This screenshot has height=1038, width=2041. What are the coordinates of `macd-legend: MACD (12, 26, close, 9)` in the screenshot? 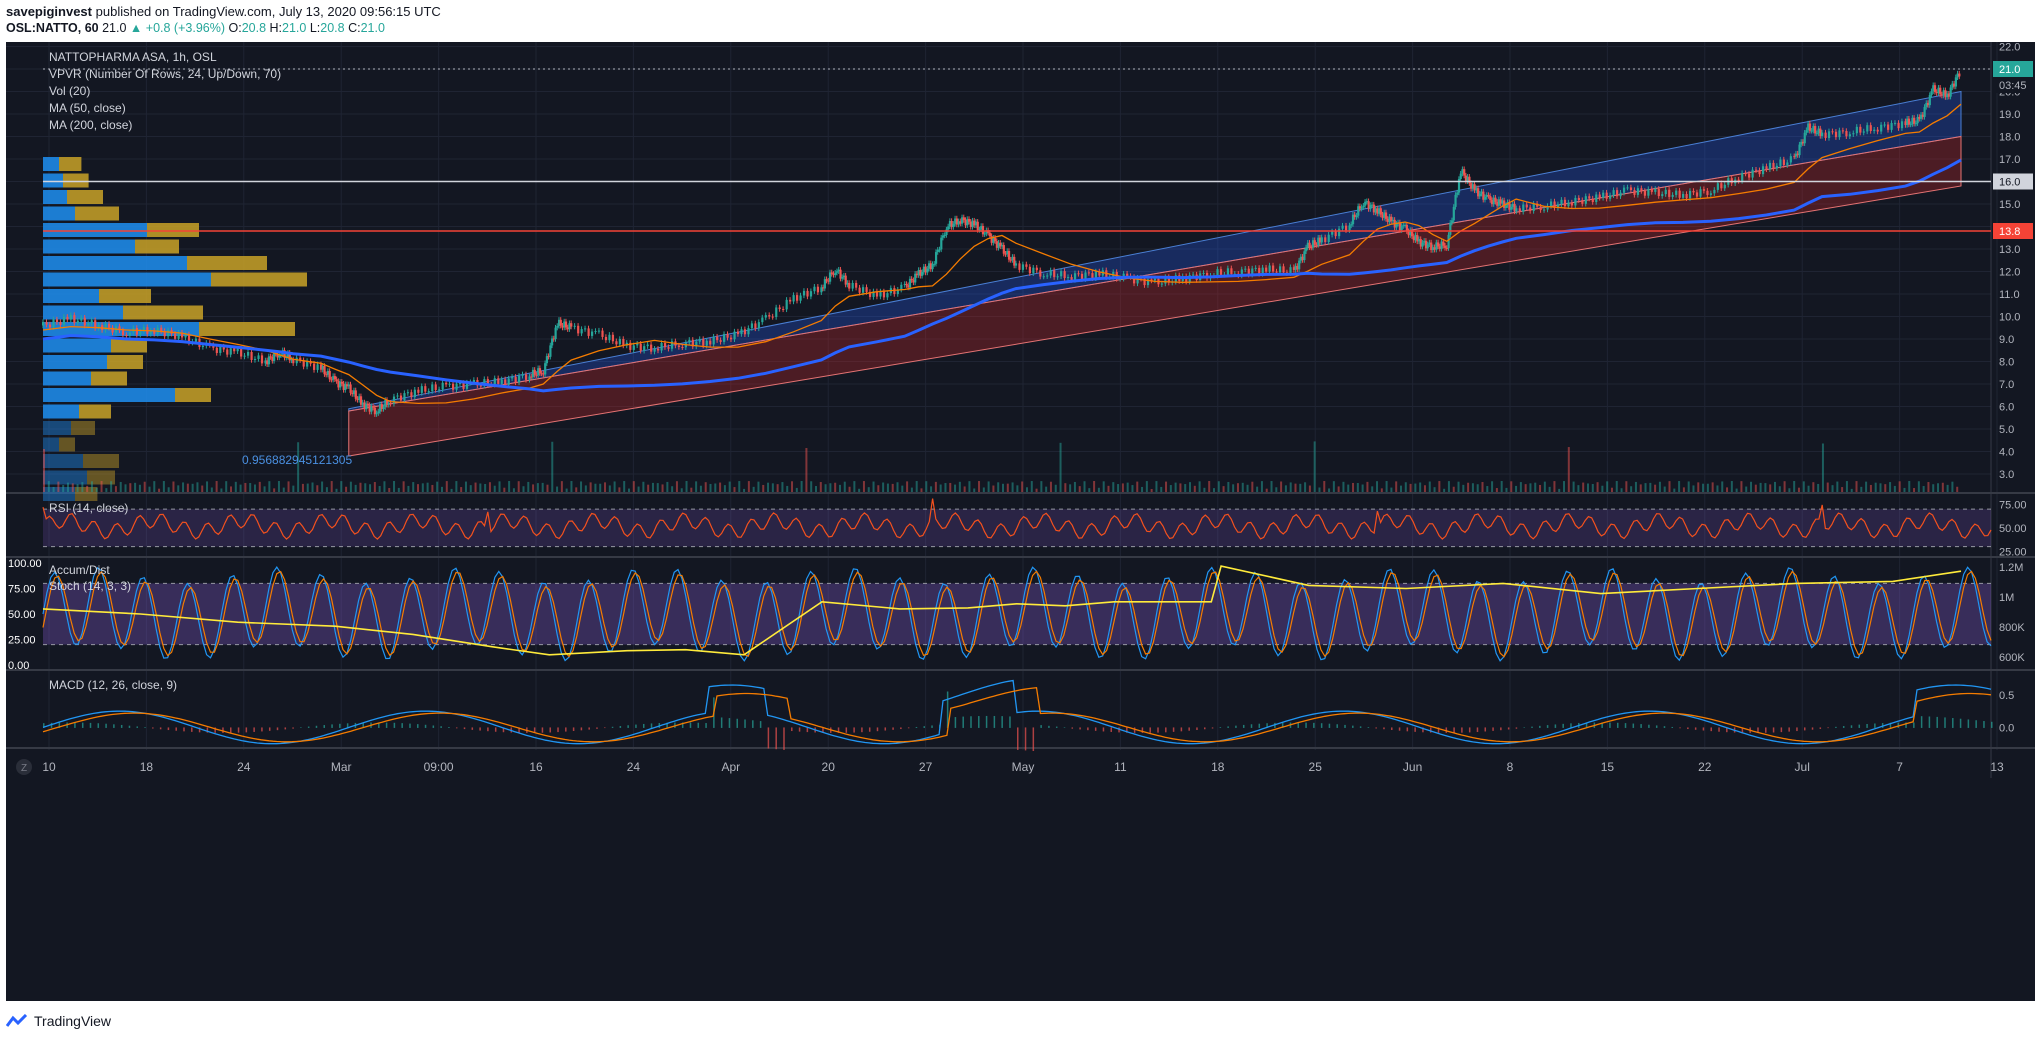 It's located at (113, 685).